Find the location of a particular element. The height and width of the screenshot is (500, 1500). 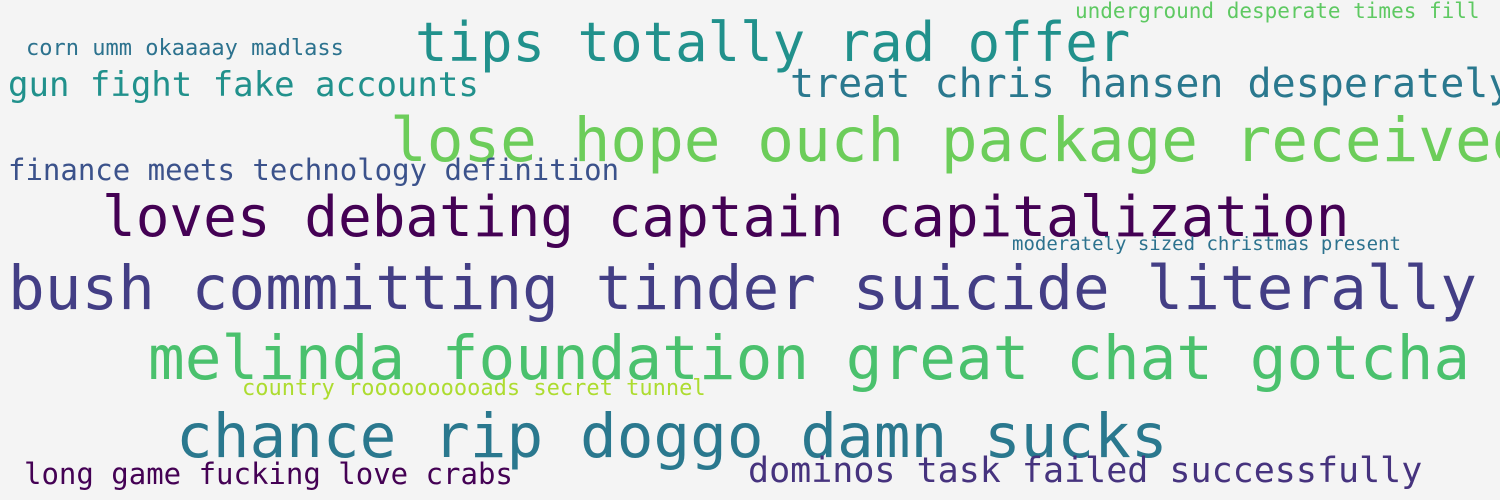

phrase-bush-committing-tinder-suicide-literally: bush committing tinder suicide literally is located at coordinates (743, 288).